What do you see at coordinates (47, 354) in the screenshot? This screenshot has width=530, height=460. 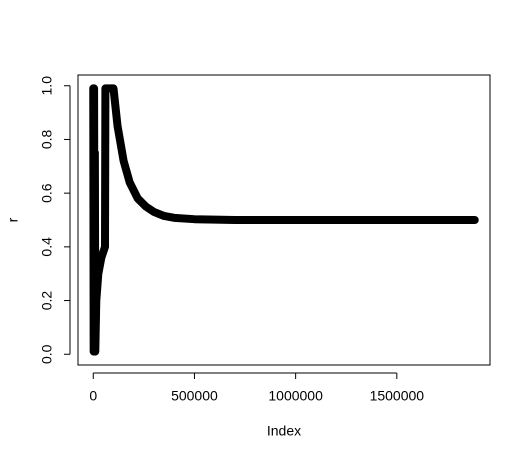 I see `y-tick-label: 0.0` at bounding box center [47, 354].